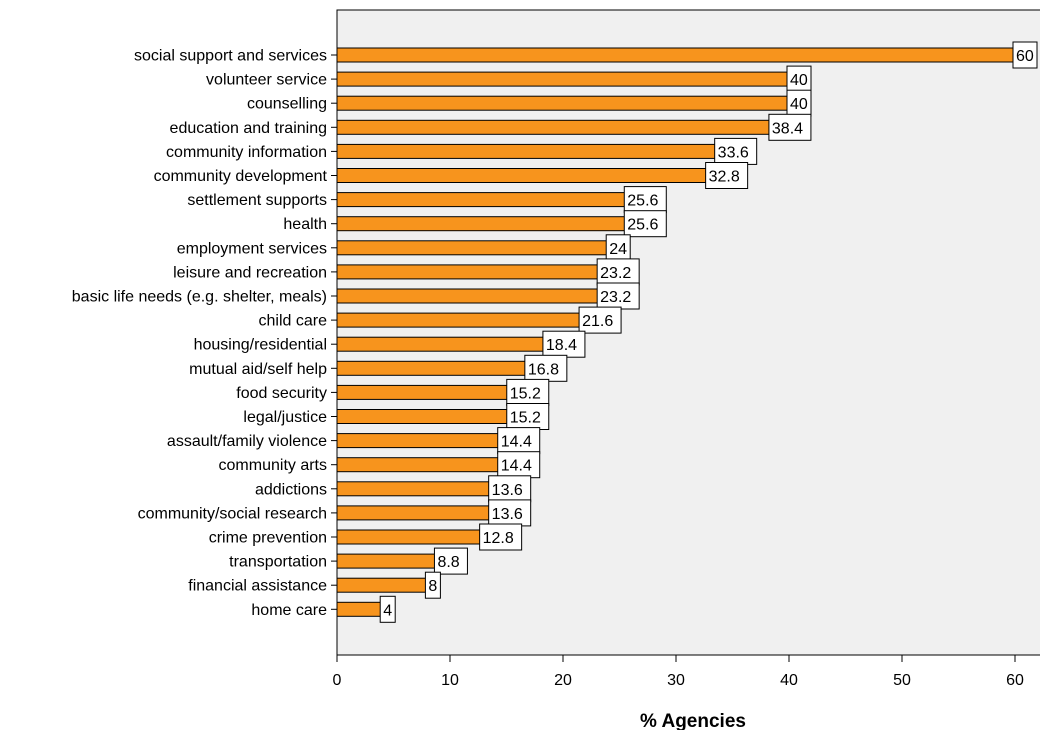 The height and width of the screenshot is (730, 1040). I want to click on data-label-text: 18.4, so click(561, 345).